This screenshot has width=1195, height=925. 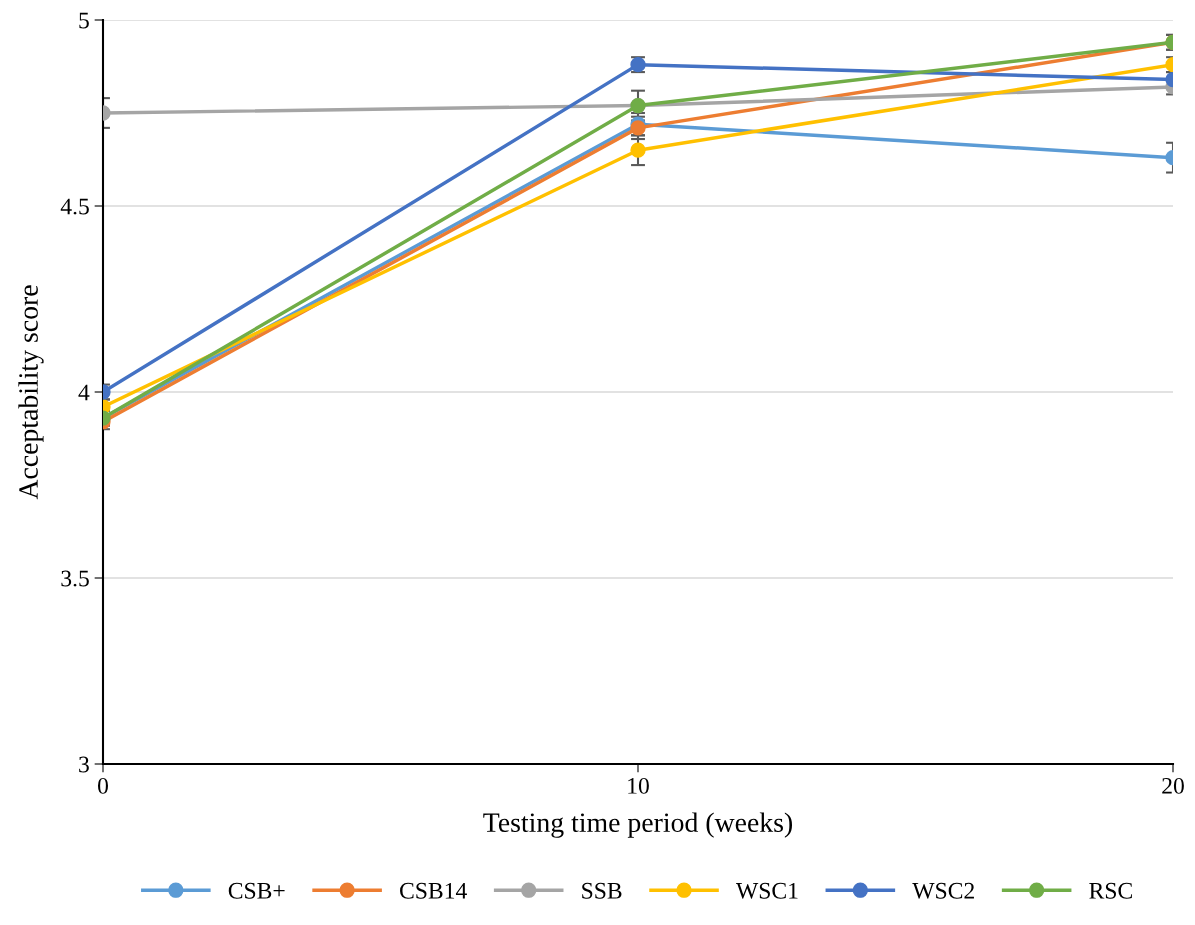 I want to click on y-tick-label: 5, so click(x=84, y=20).